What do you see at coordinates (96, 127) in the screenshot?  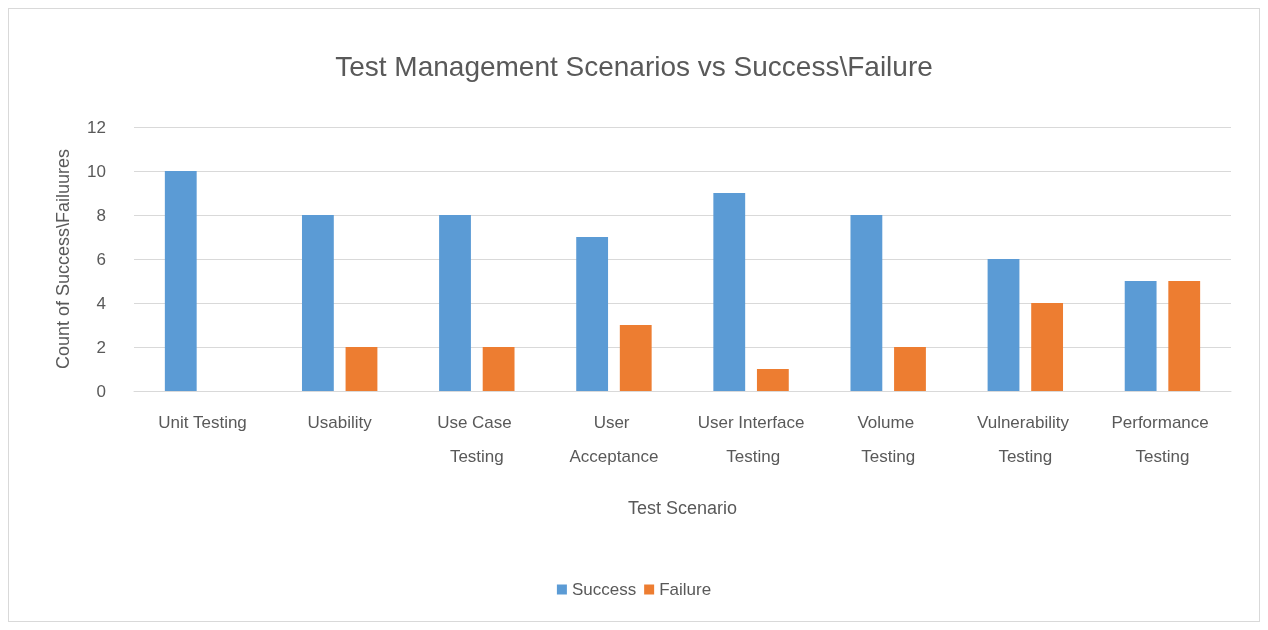 I see `y-tick-label: 12` at bounding box center [96, 127].